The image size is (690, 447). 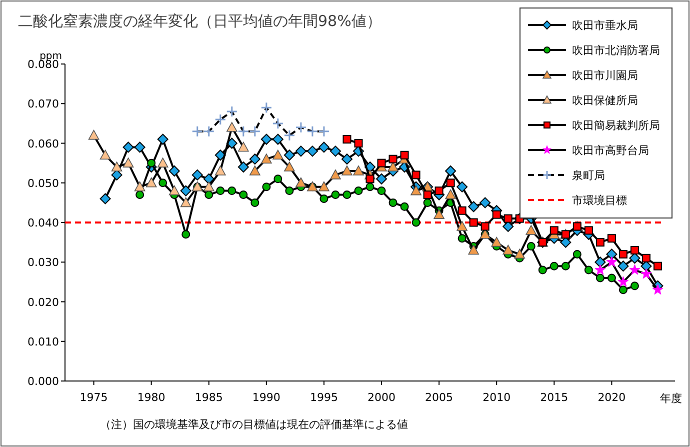 What do you see at coordinates (43, 381) in the screenshot?
I see `y-tick-label: 0.000` at bounding box center [43, 381].